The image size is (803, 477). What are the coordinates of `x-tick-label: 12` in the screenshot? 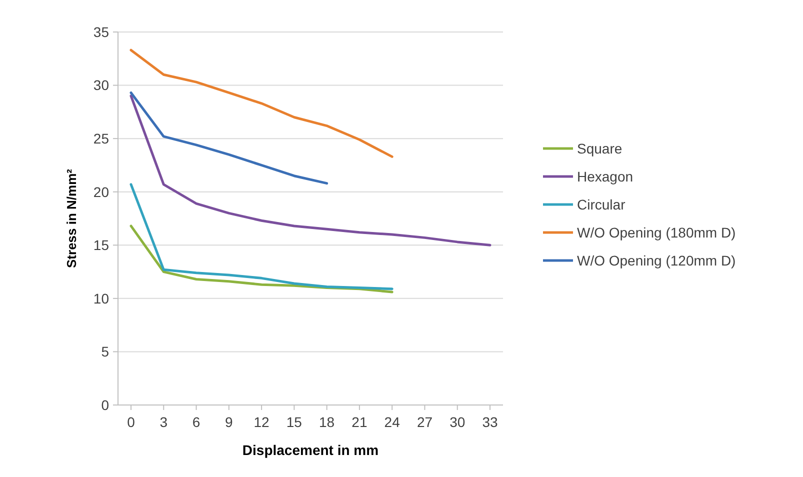 It's located at (262, 422).